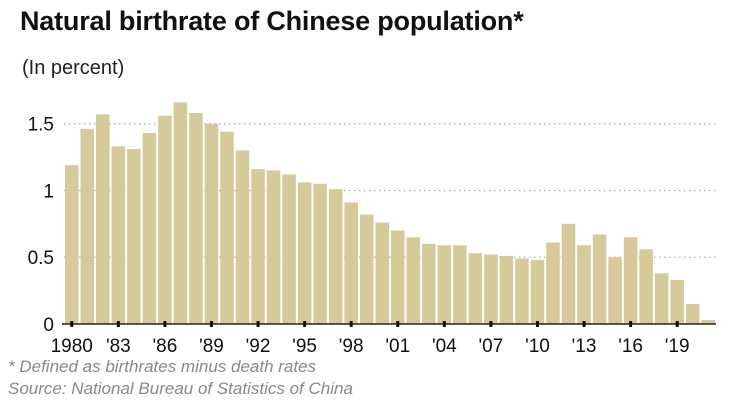  I want to click on bar-1985, so click(149, 228).